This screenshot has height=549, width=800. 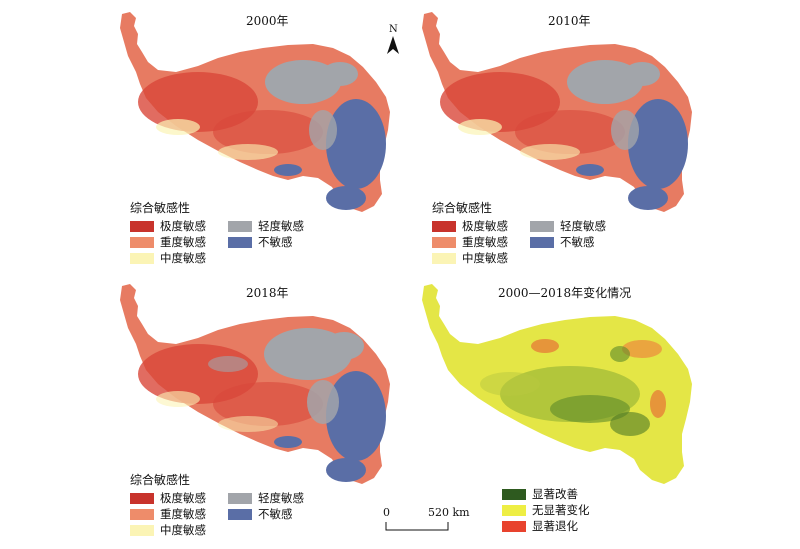 I want to click on scale-start-label: 0, so click(x=386, y=512).